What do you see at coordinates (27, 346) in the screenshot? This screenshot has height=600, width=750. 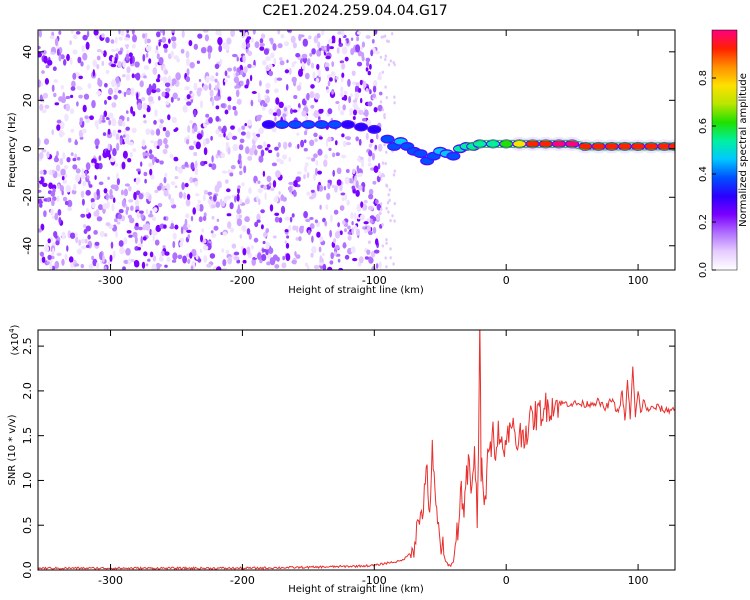 I see `y-tick-label: 2.5` at bounding box center [27, 346].